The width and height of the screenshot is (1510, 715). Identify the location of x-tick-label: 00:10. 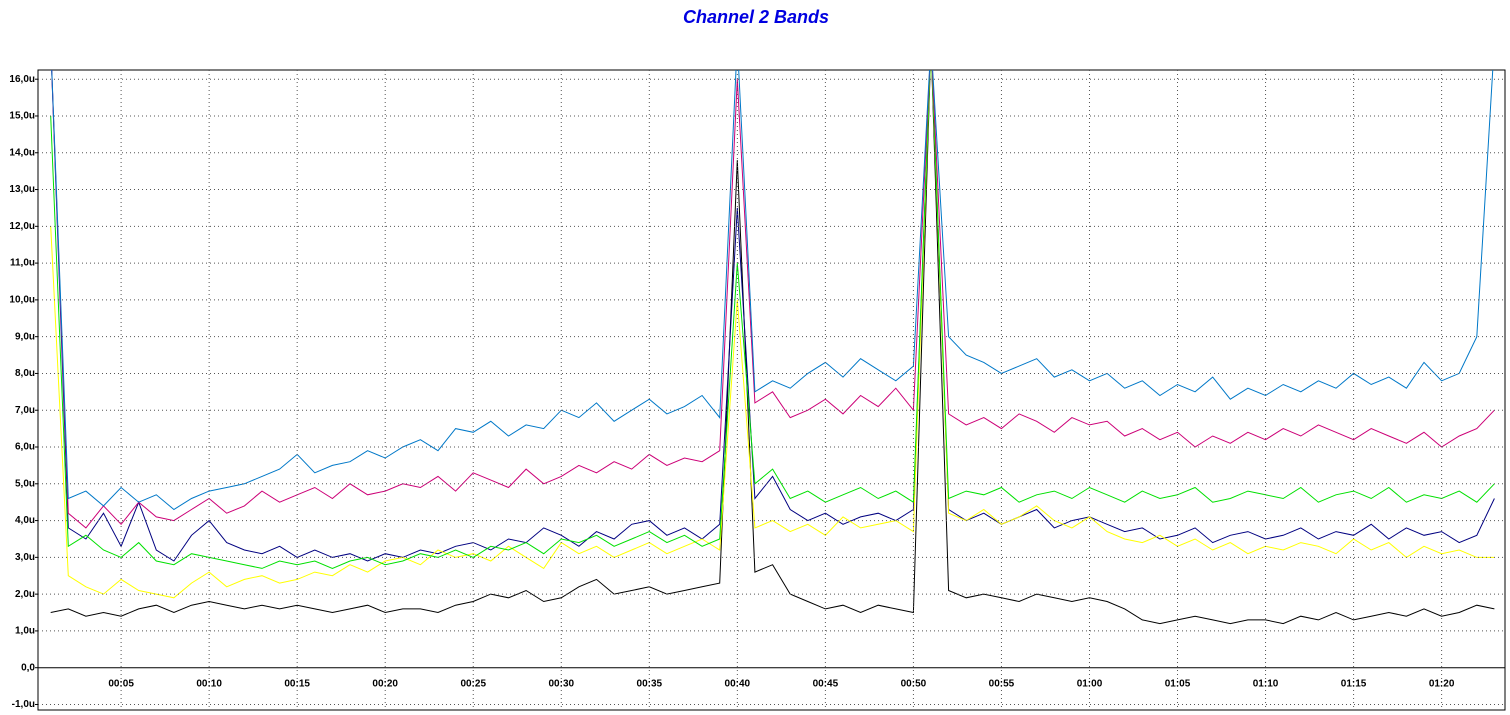
(209, 683).